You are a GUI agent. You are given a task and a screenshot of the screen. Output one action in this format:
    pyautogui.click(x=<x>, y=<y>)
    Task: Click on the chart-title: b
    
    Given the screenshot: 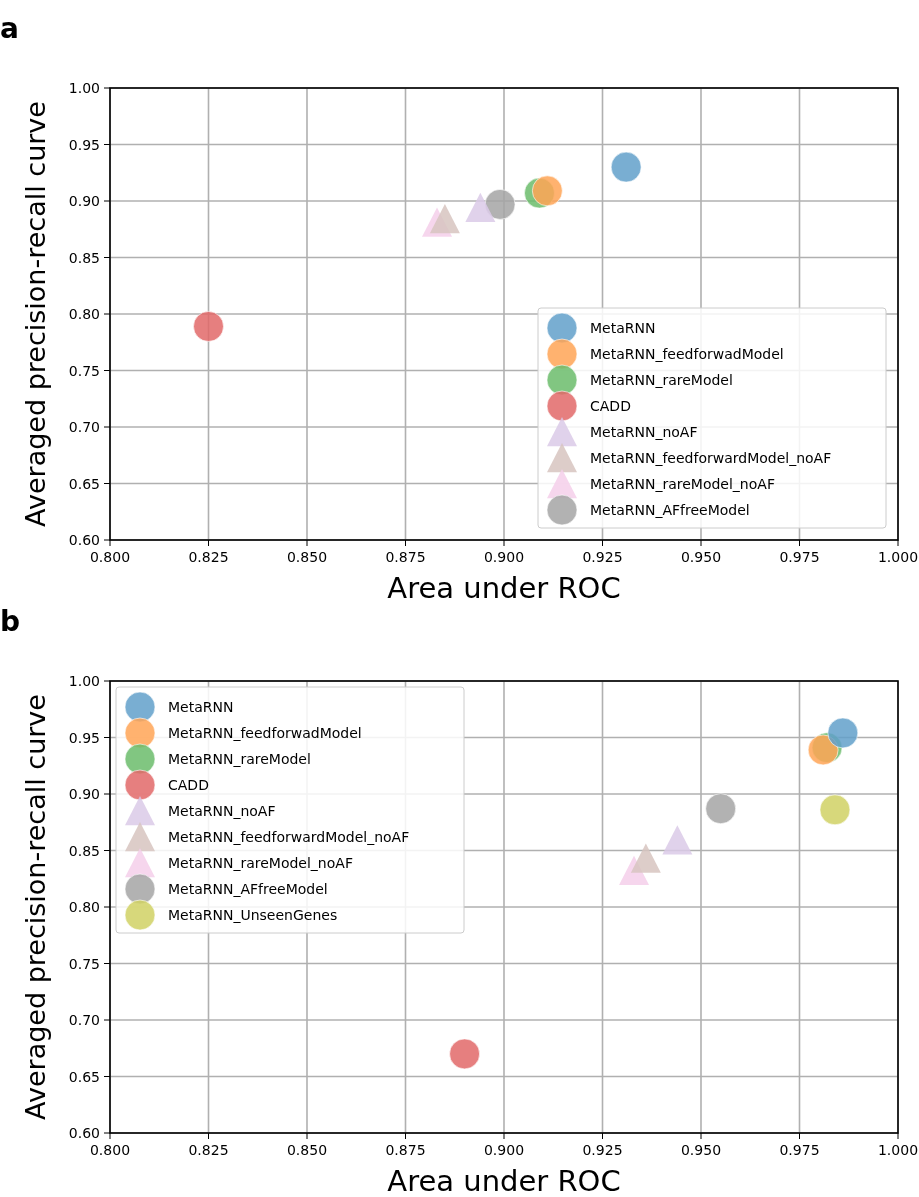 What is the action you would take?
    pyautogui.click(x=10, y=621)
    